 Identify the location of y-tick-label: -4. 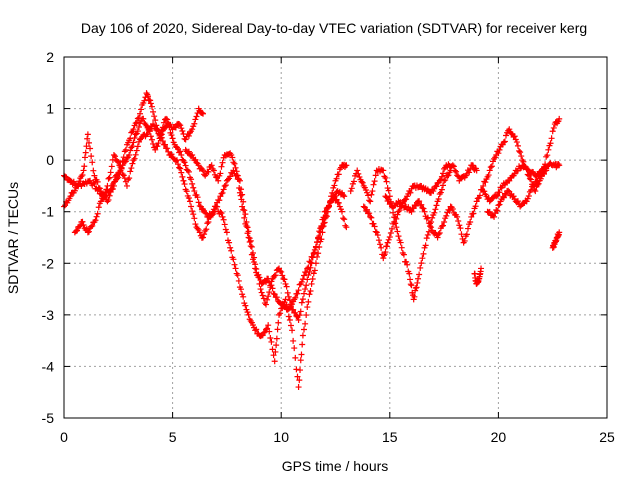
(48, 366).